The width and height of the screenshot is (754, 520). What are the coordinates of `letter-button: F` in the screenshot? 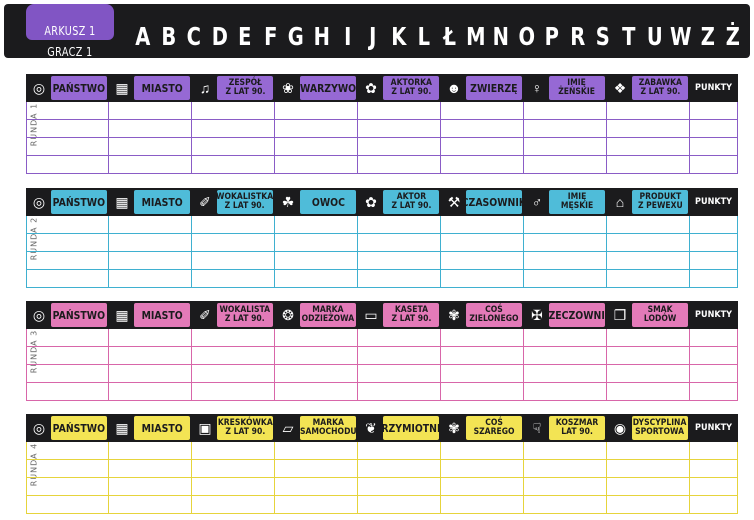 It's located at (271, 36).